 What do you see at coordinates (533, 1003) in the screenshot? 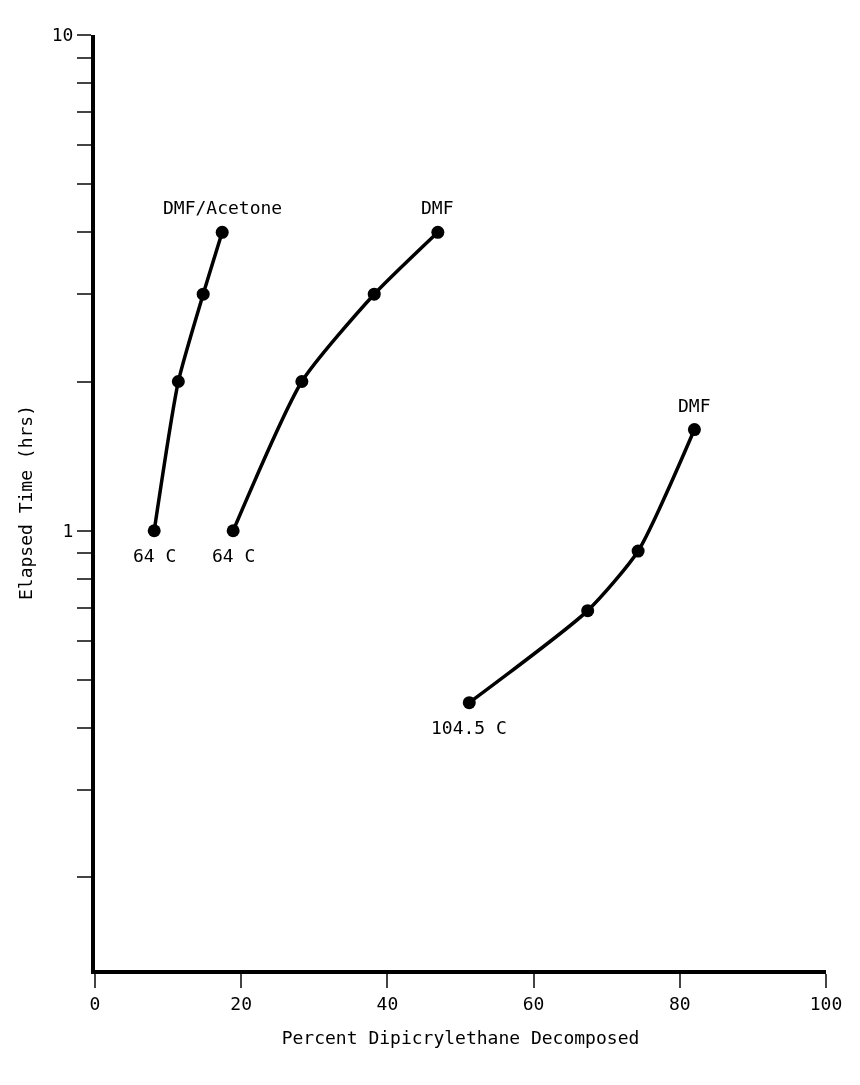
I see `x-tick-label: 60` at bounding box center [533, 1003].